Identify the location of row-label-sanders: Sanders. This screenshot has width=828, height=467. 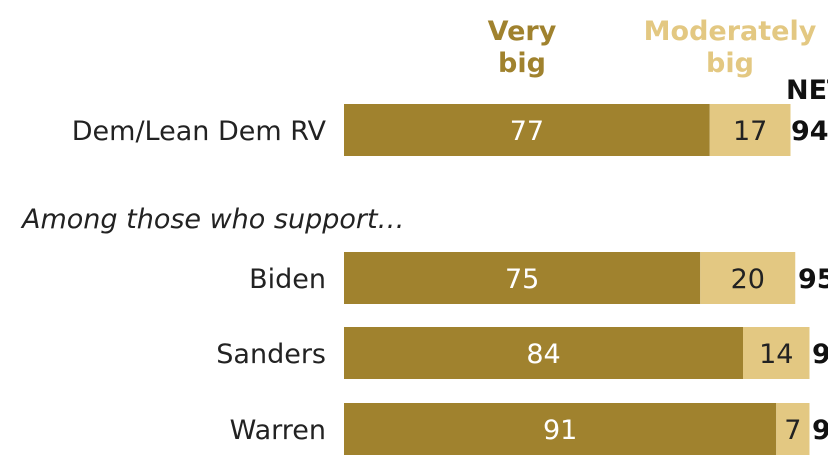
(271, 354).